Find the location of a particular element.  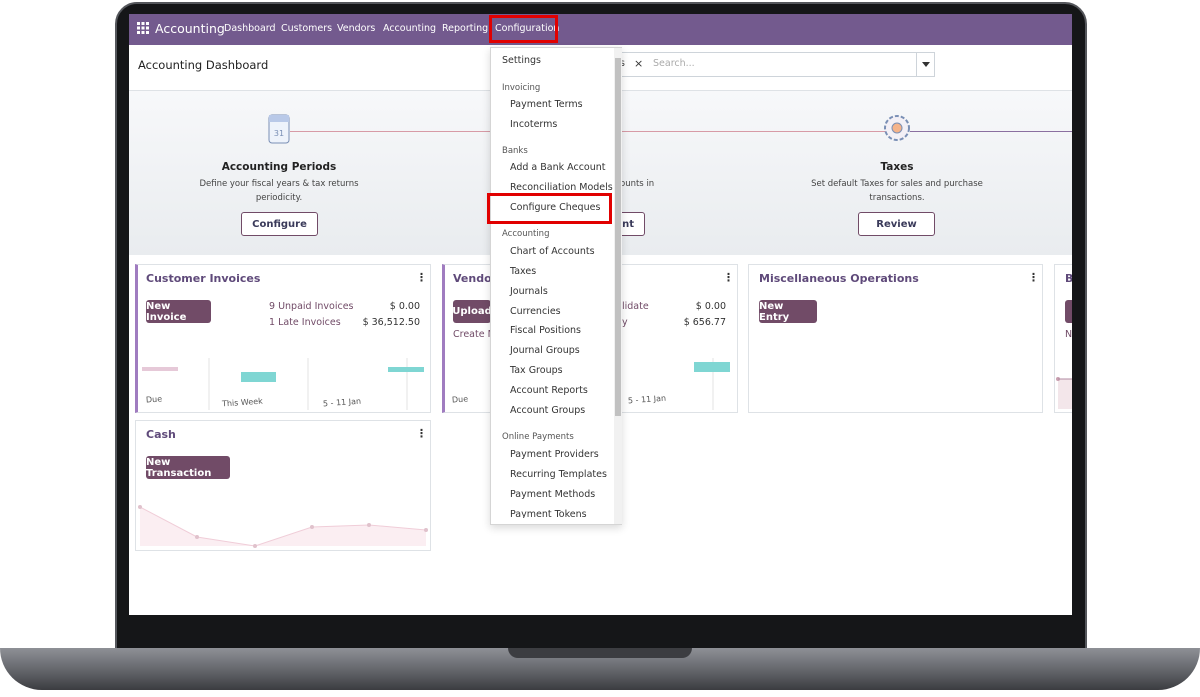

card-row-label: y is located at coordinates (625, 322).